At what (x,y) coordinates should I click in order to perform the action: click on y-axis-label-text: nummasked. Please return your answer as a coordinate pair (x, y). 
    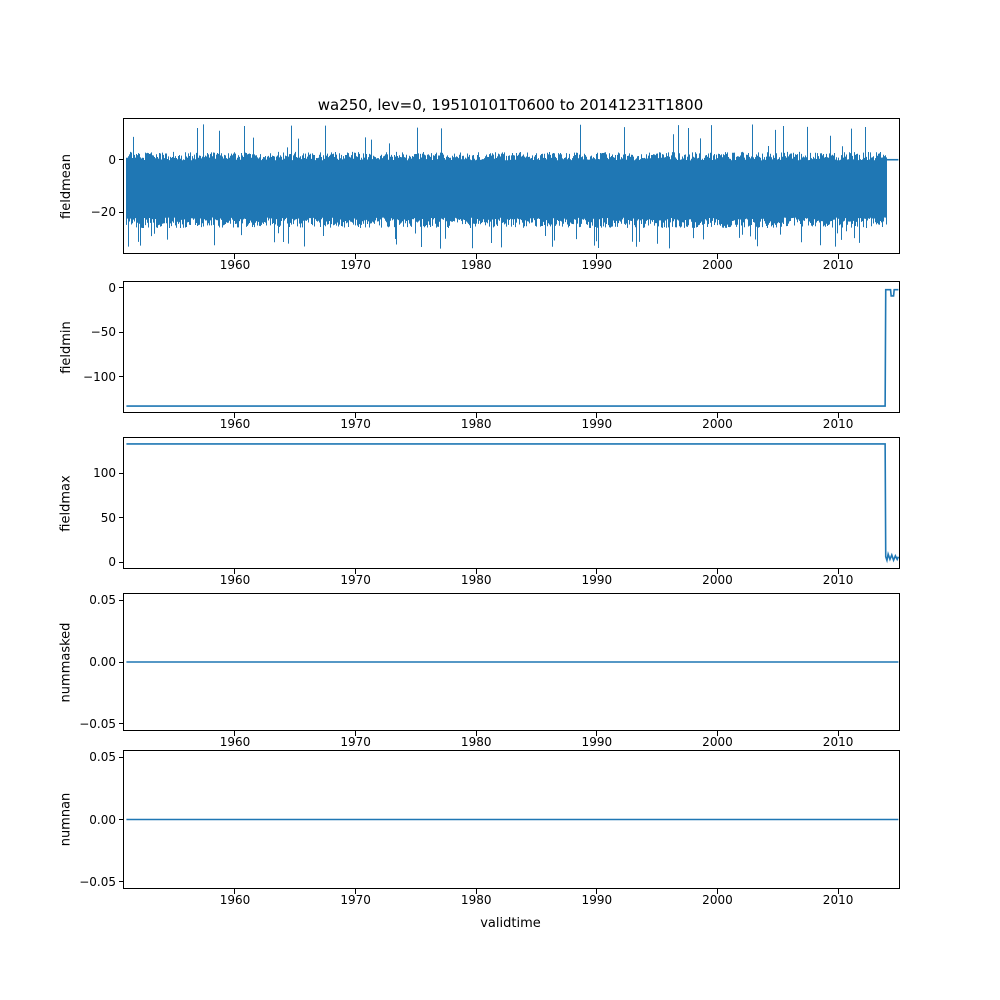
    Looking at the image, I should click on (66, 662).